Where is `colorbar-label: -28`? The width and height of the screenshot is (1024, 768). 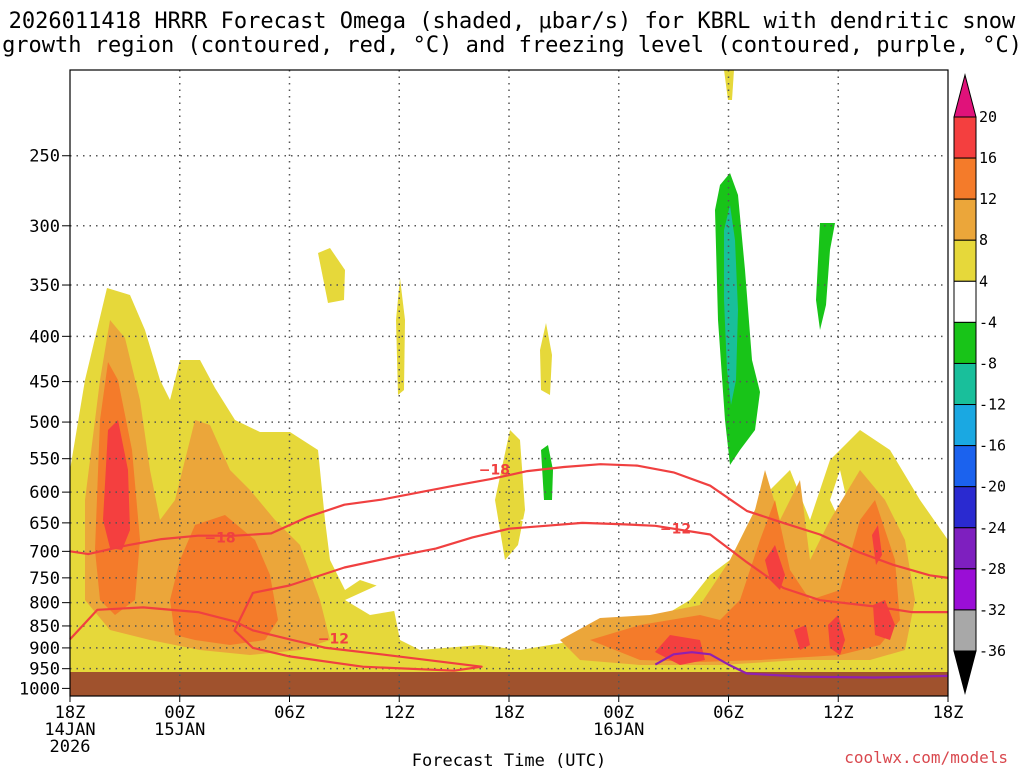 colorbar-label: -28 is located at coordinates (992, 569).